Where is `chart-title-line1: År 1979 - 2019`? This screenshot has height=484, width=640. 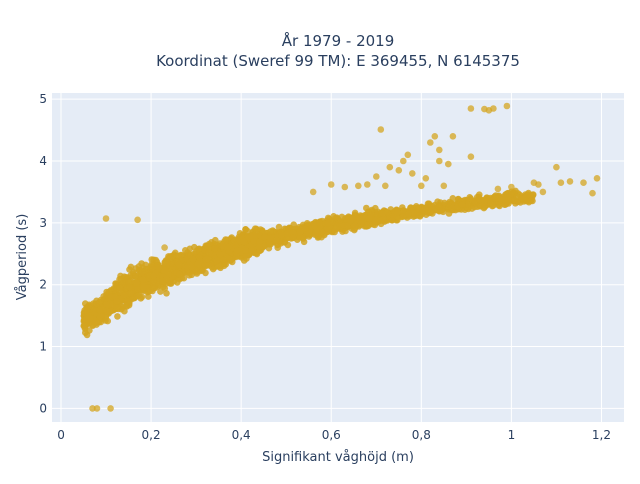
chart-title-line1: År 1979 - 2019 is located at coordinates (338, 40).